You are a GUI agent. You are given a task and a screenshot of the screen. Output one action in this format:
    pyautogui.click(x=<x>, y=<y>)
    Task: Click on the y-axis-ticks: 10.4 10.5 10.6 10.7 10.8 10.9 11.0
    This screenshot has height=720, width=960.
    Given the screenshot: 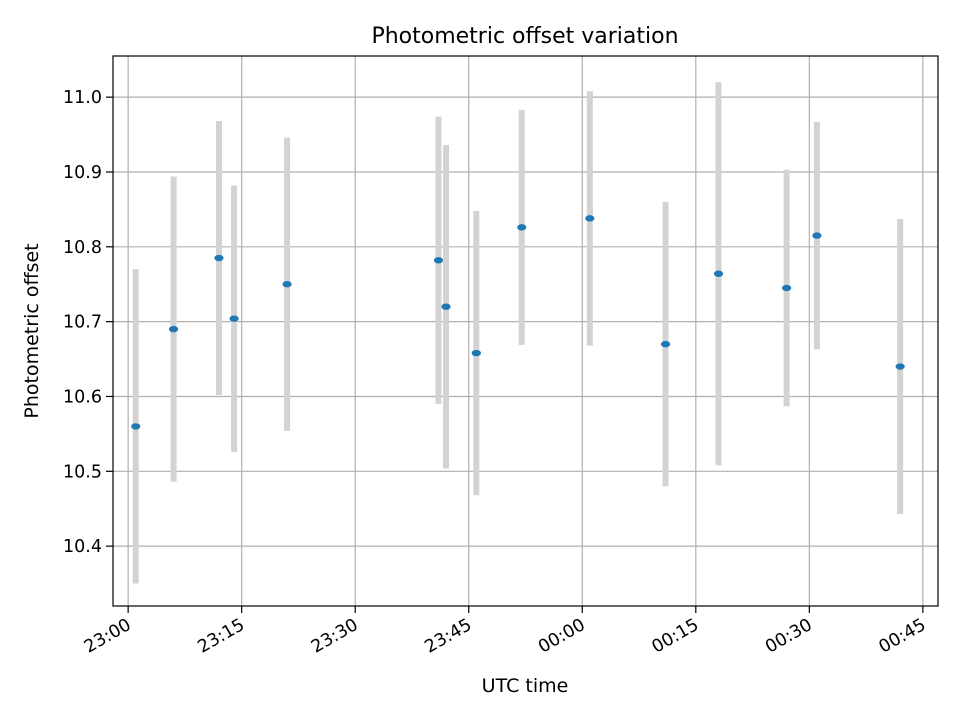 What is the action you would take?
    pyautogui.click(x=88, y=322)
    